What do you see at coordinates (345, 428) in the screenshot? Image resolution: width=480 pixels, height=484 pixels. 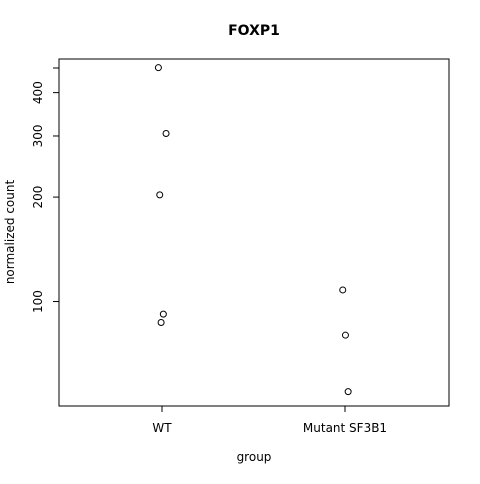 I see `x-tick-label: Mutant SF3B1` at bounding box center [345, 428].